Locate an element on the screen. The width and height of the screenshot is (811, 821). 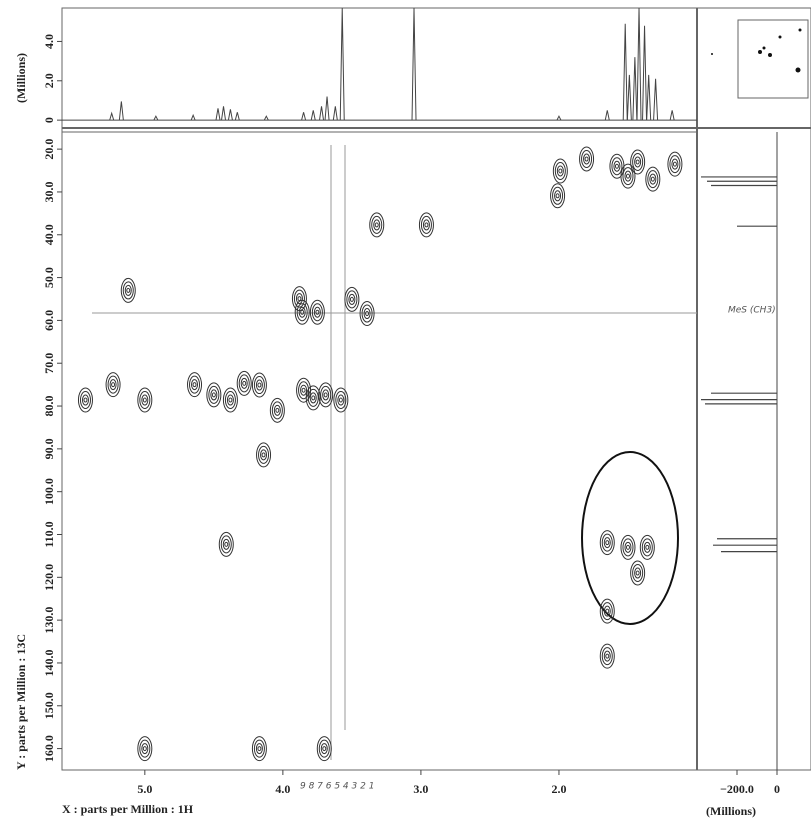
y-axis-label: (Millions) is located at coordinates (21, 78).